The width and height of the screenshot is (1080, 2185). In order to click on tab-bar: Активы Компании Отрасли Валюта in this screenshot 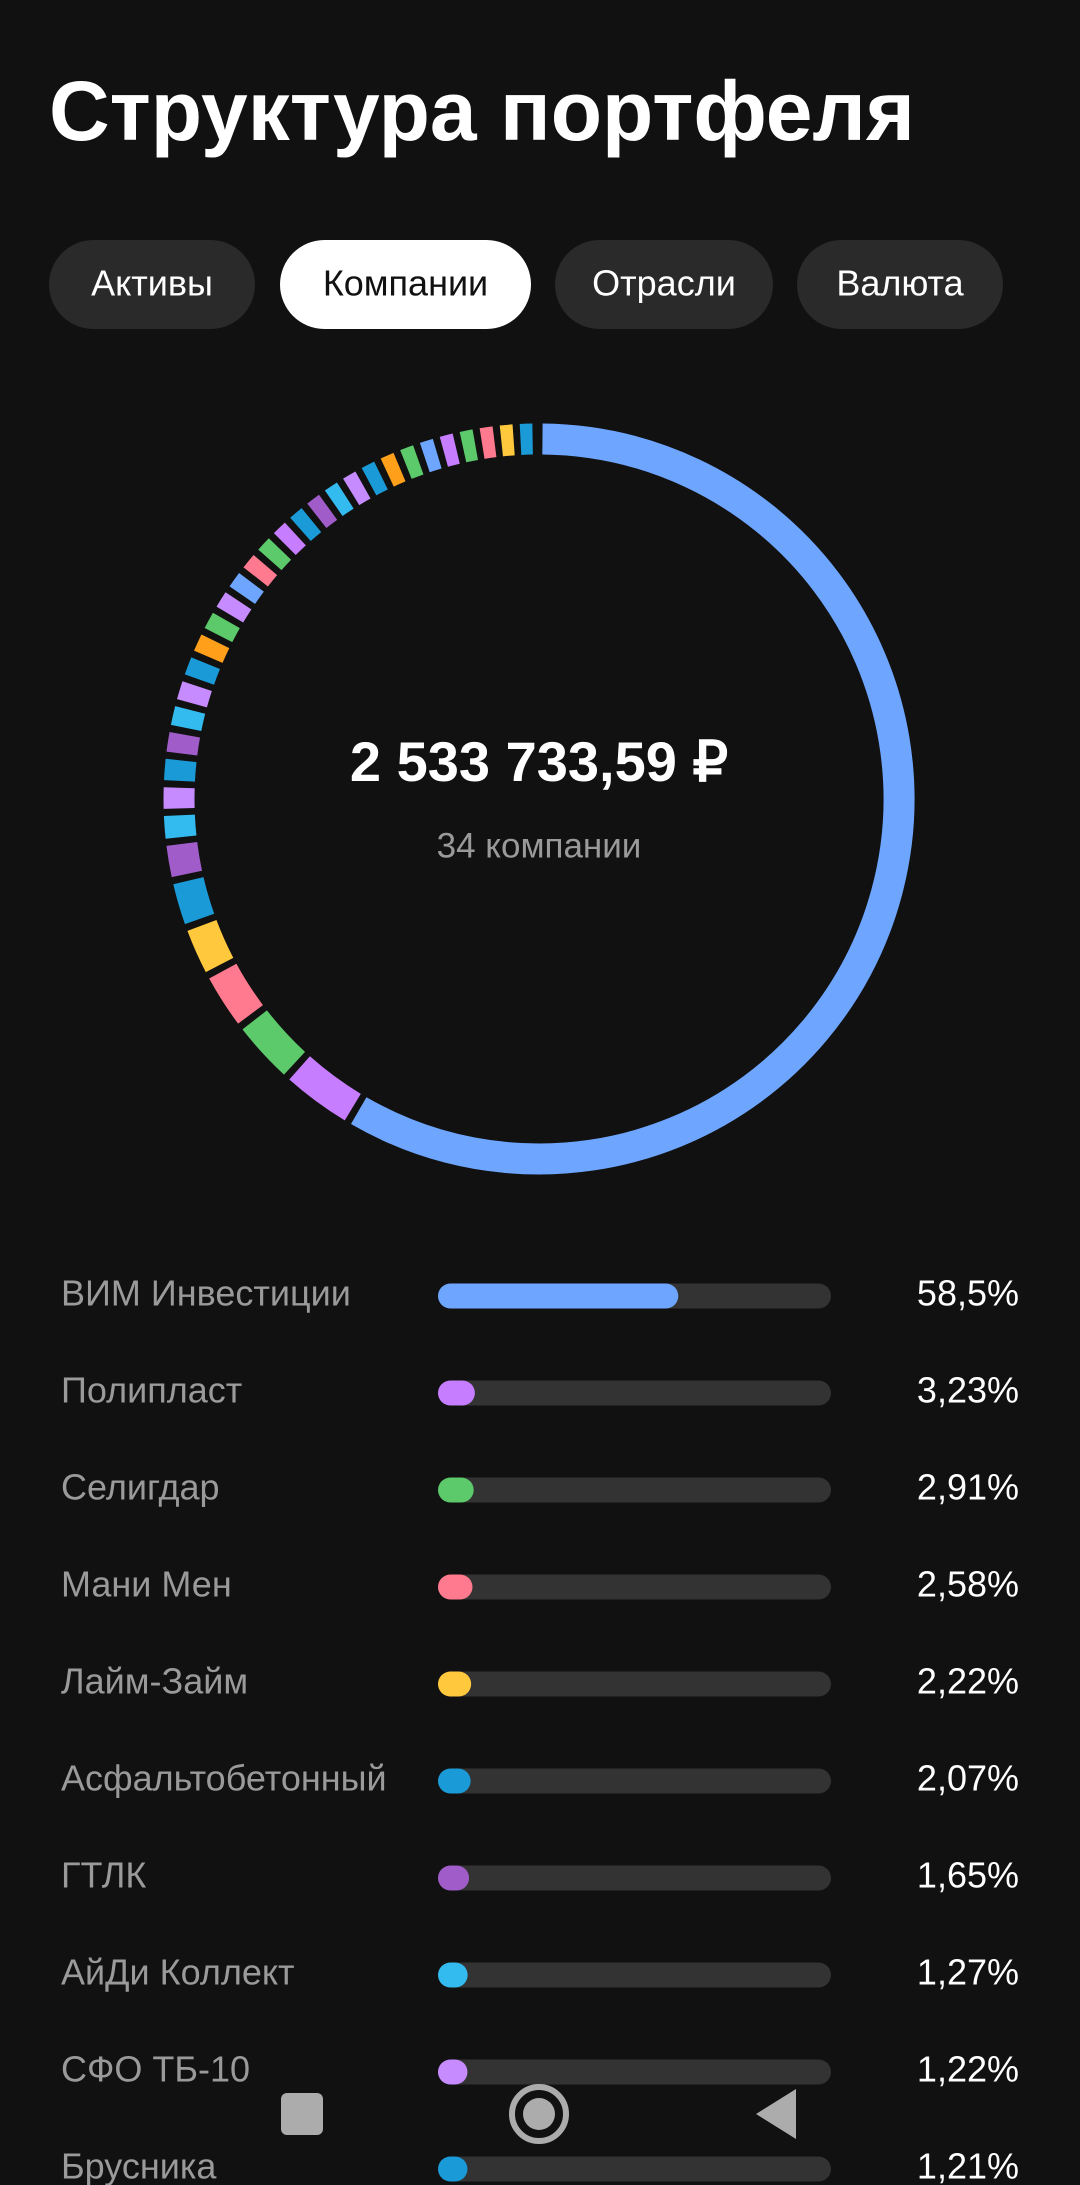, I will do `click(526, 284)`.